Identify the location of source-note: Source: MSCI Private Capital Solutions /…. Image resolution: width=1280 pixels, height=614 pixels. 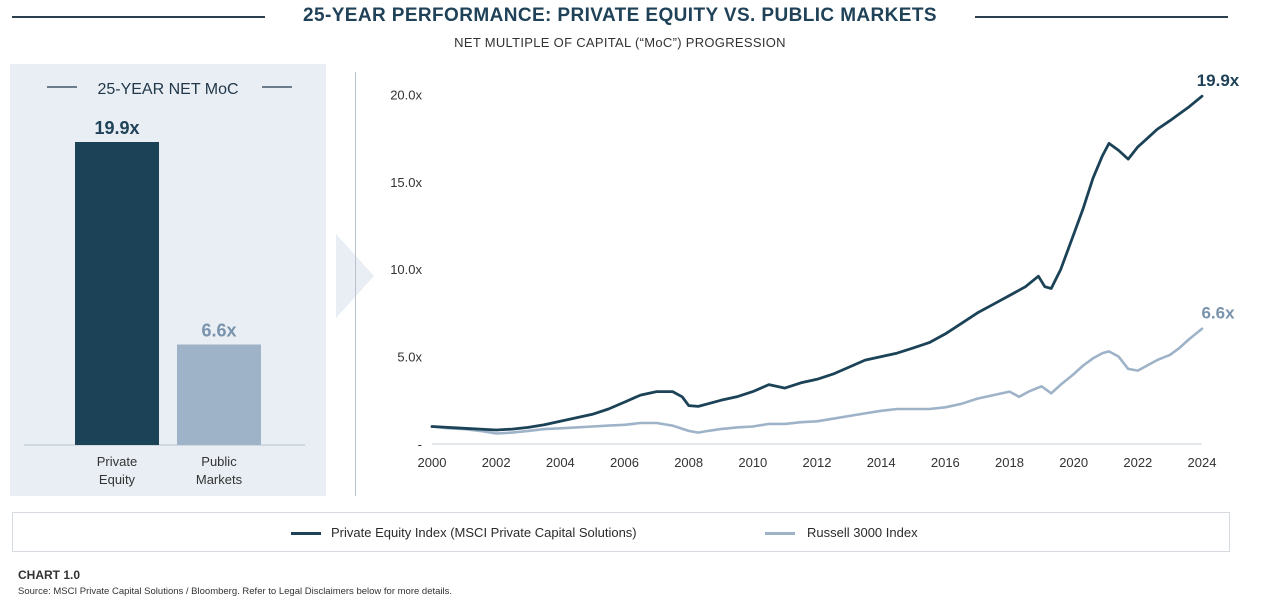
(235, 591).